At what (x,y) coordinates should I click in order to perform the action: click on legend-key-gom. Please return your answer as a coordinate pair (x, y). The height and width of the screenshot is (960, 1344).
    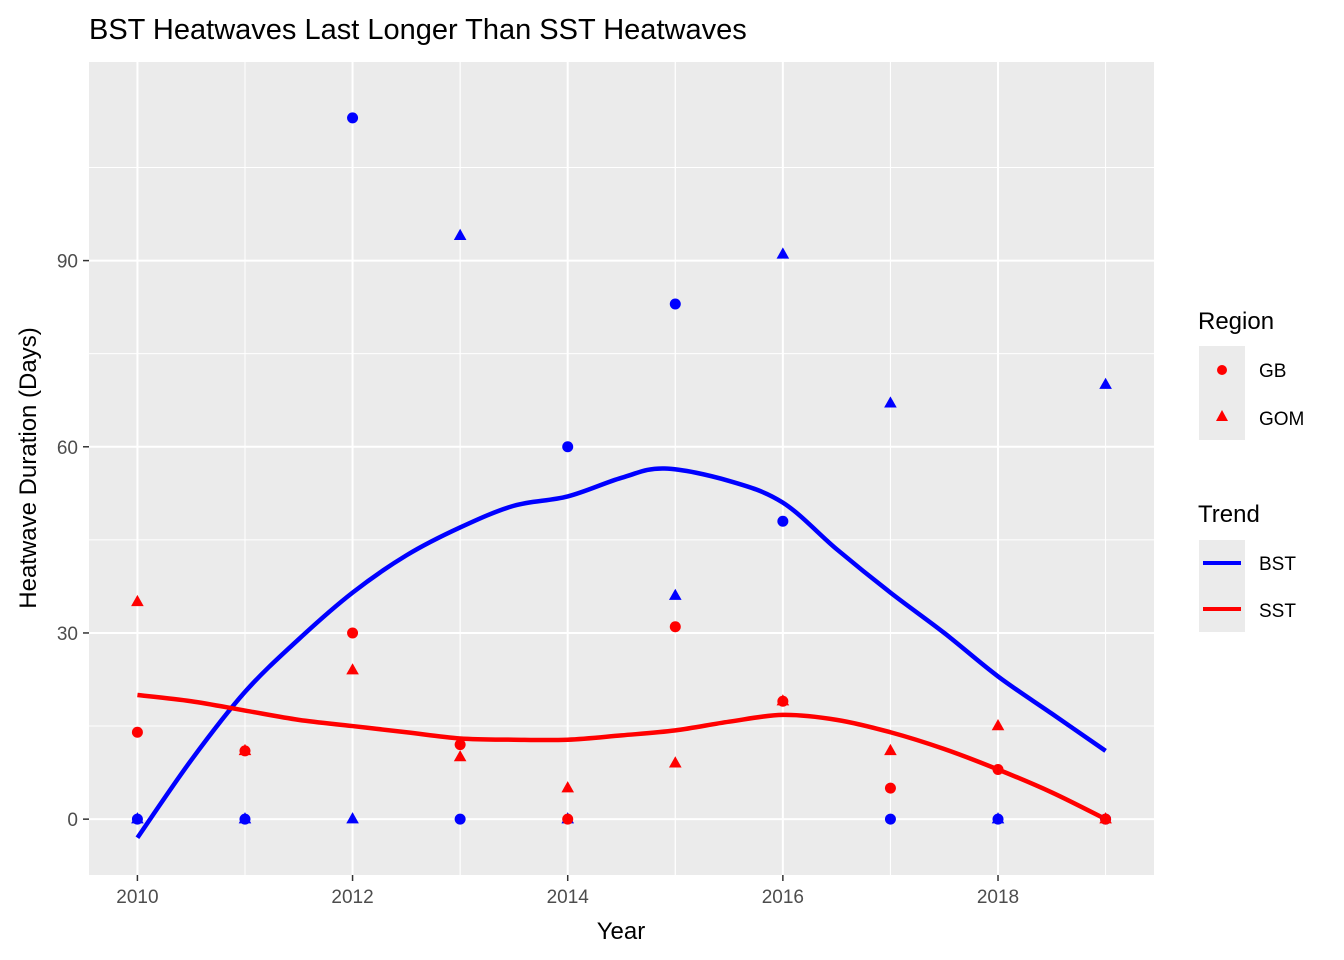
    Looking at the image, I should click on (1222, 415).